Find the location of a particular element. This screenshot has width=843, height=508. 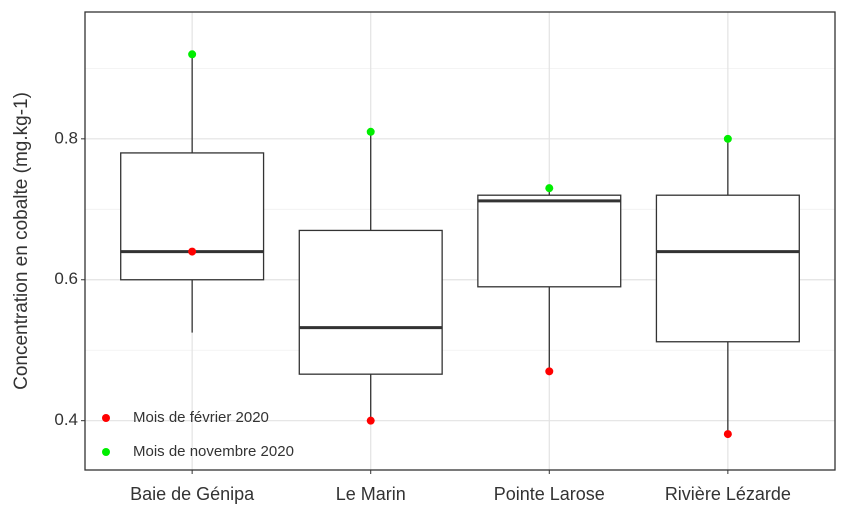

legend-label: Mois de novembre 2020 is located at coordinates (213, 451).